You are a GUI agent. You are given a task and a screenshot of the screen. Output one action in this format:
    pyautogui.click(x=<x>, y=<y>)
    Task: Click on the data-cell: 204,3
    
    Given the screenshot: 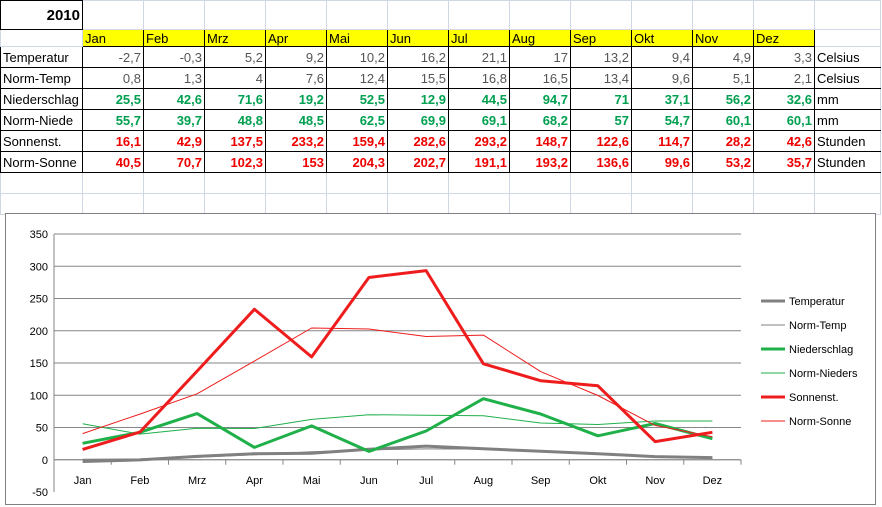 What is the action you would take?
    pyautogui.click(x=357, y=162)
    